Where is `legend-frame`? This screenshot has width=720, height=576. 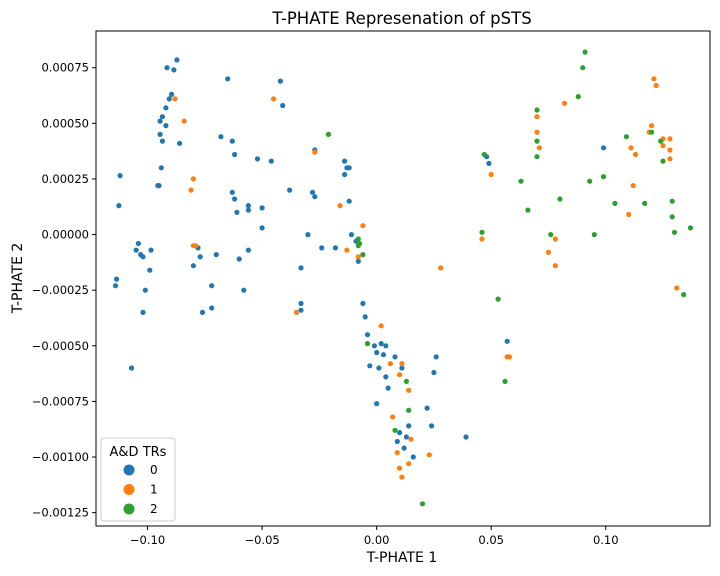
legend-frame is located at coordinates (138, 479).